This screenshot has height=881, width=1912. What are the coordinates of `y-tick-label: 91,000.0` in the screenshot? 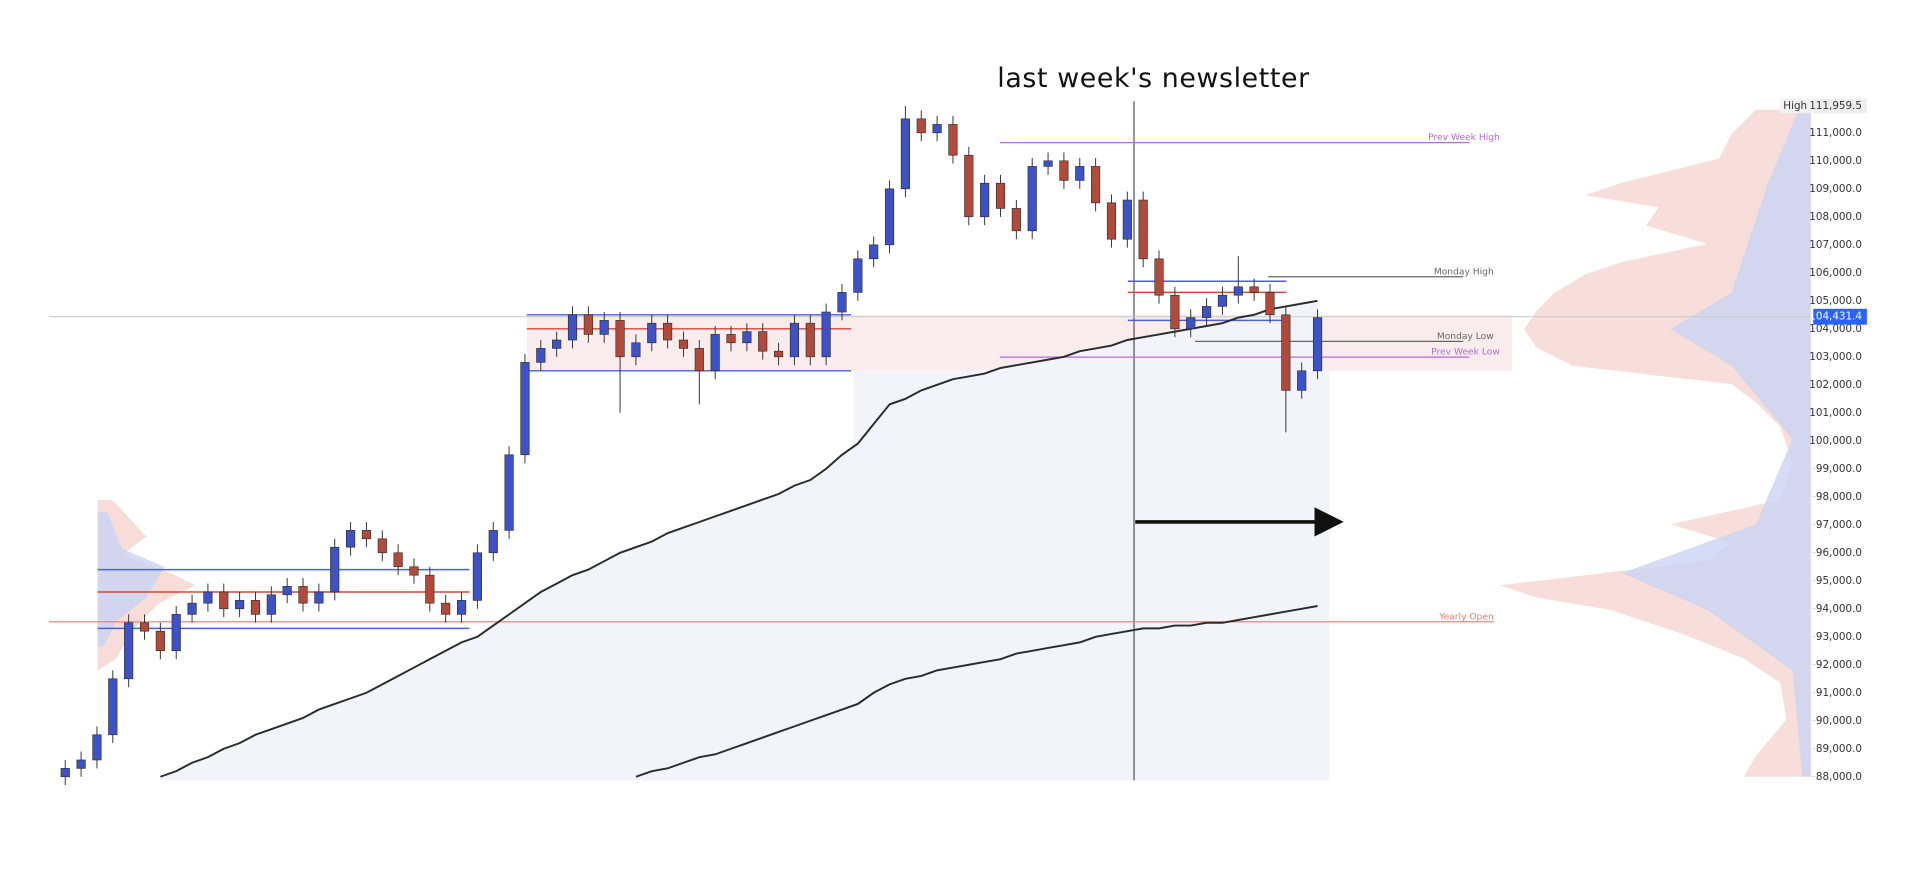 It's located at (1839, 693).